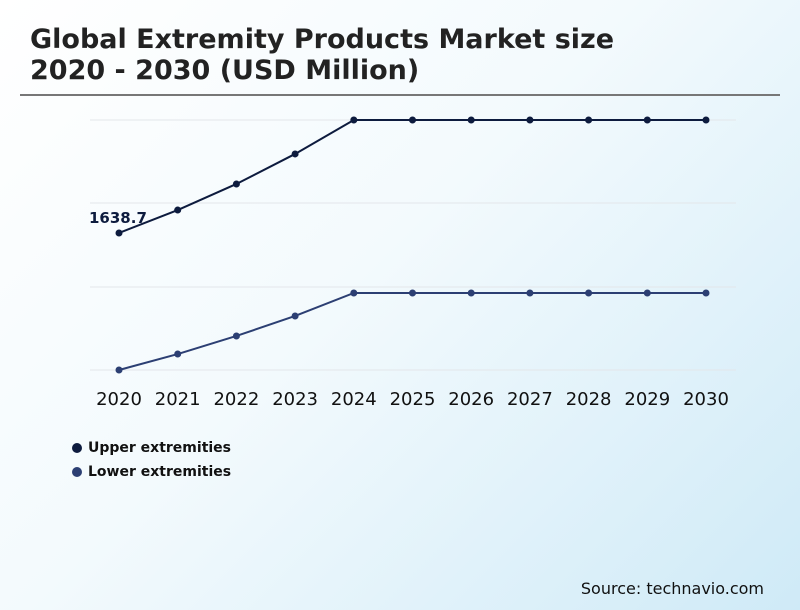 The height and width of the screenshot is (610, 800). What do you see at coordinates (672, 588) in the screenshot?
I see `source-label: Source: technavio.com` at bounding box center [672, 588].